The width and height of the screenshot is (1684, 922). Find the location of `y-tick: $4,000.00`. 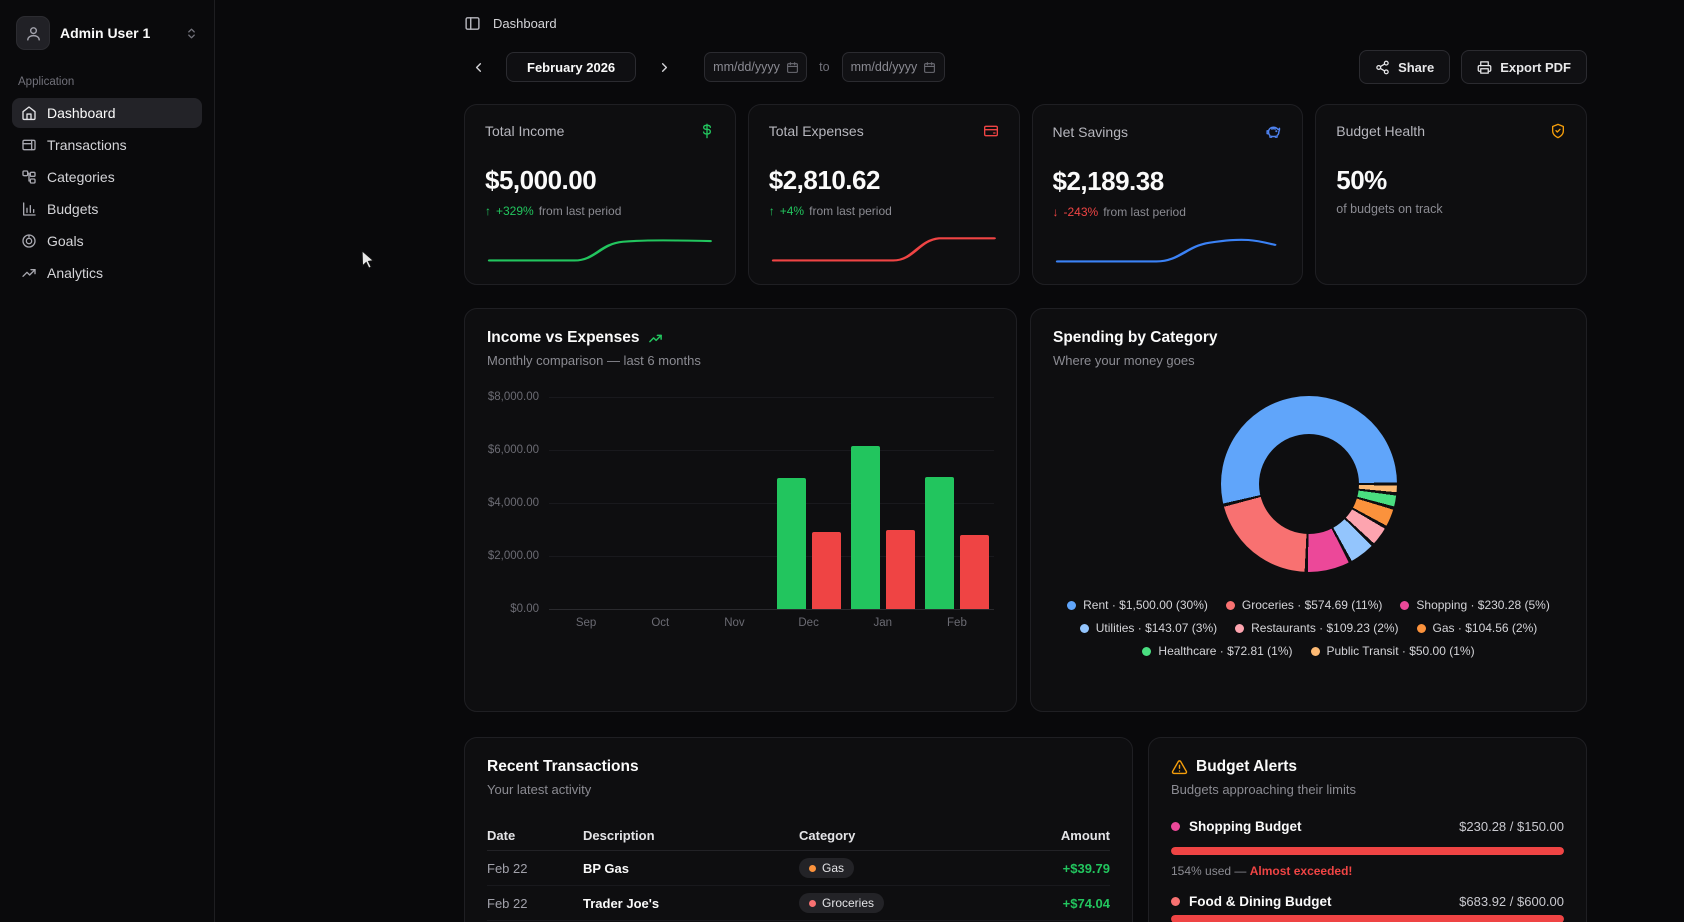

y-tick: $4,000.00 is located at coordinates (513, 503).